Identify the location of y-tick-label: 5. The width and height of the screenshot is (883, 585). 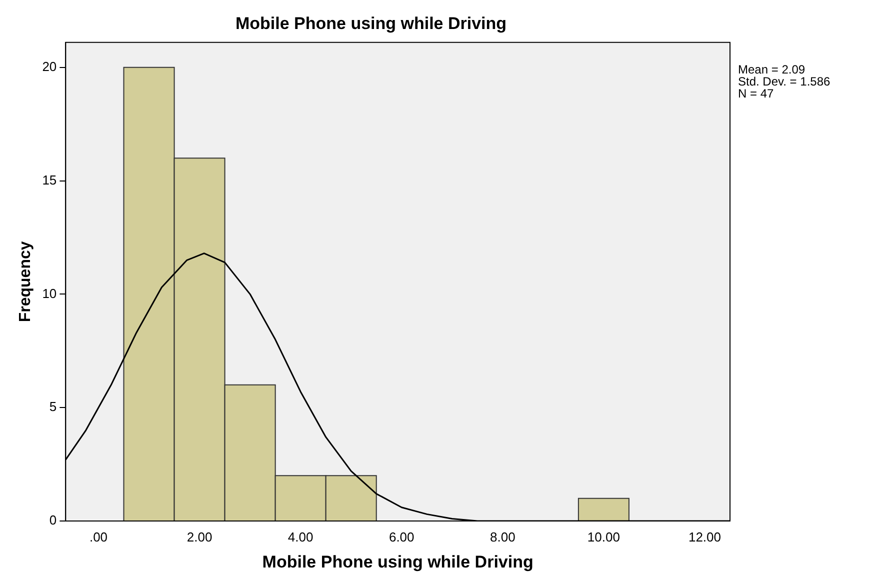
(53, 406).